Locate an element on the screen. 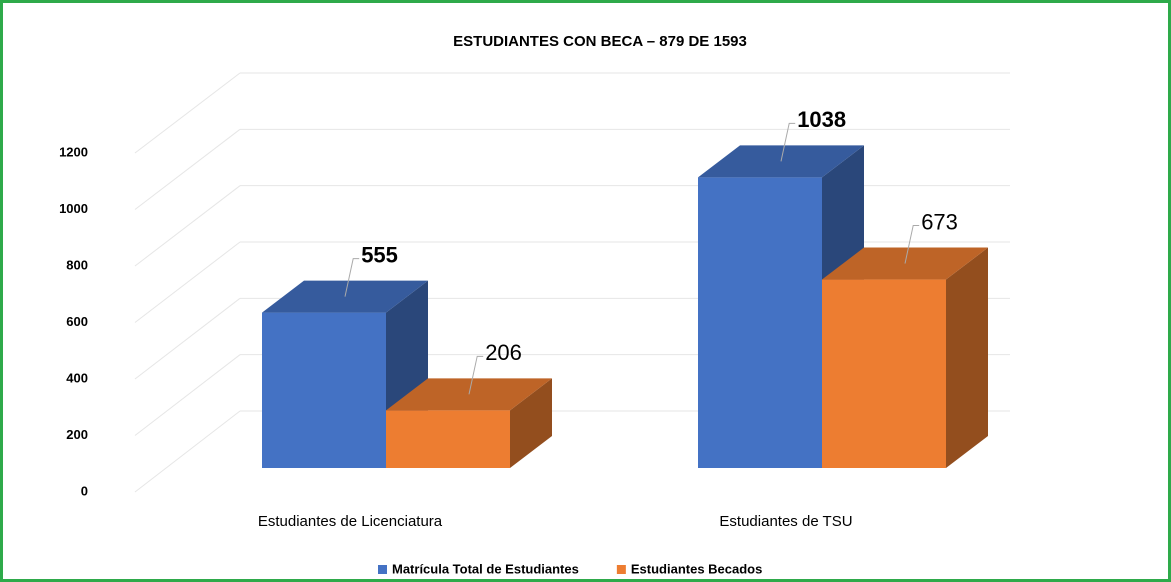 The height and width of the screenshot is (582, 1171). y-tick-label: 1200 is located at coordinates (73, 151).